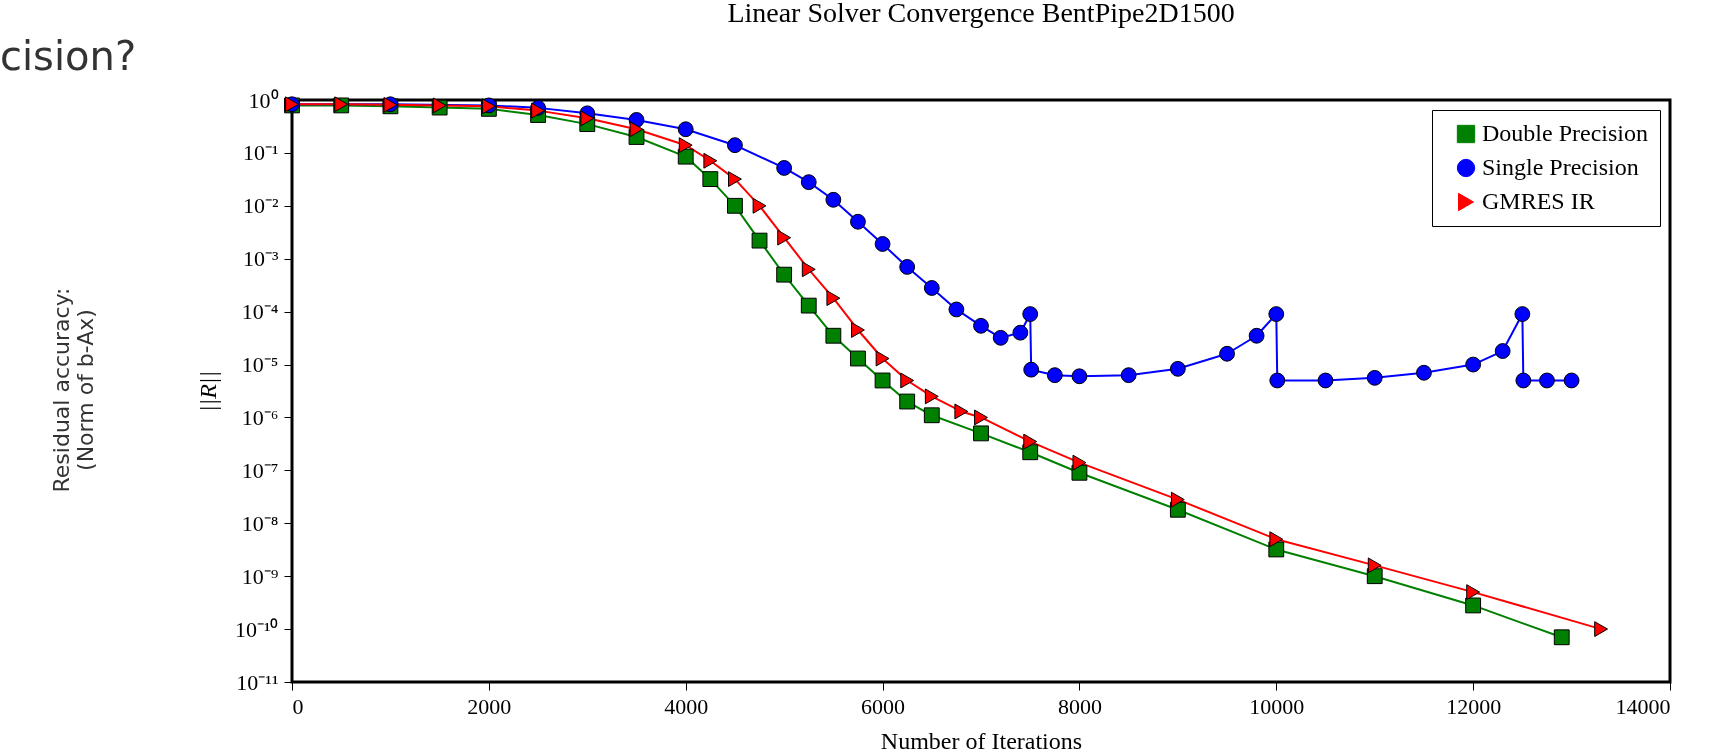  I want to click on y-tick-label: 10⁻¹, so click(260, 153).